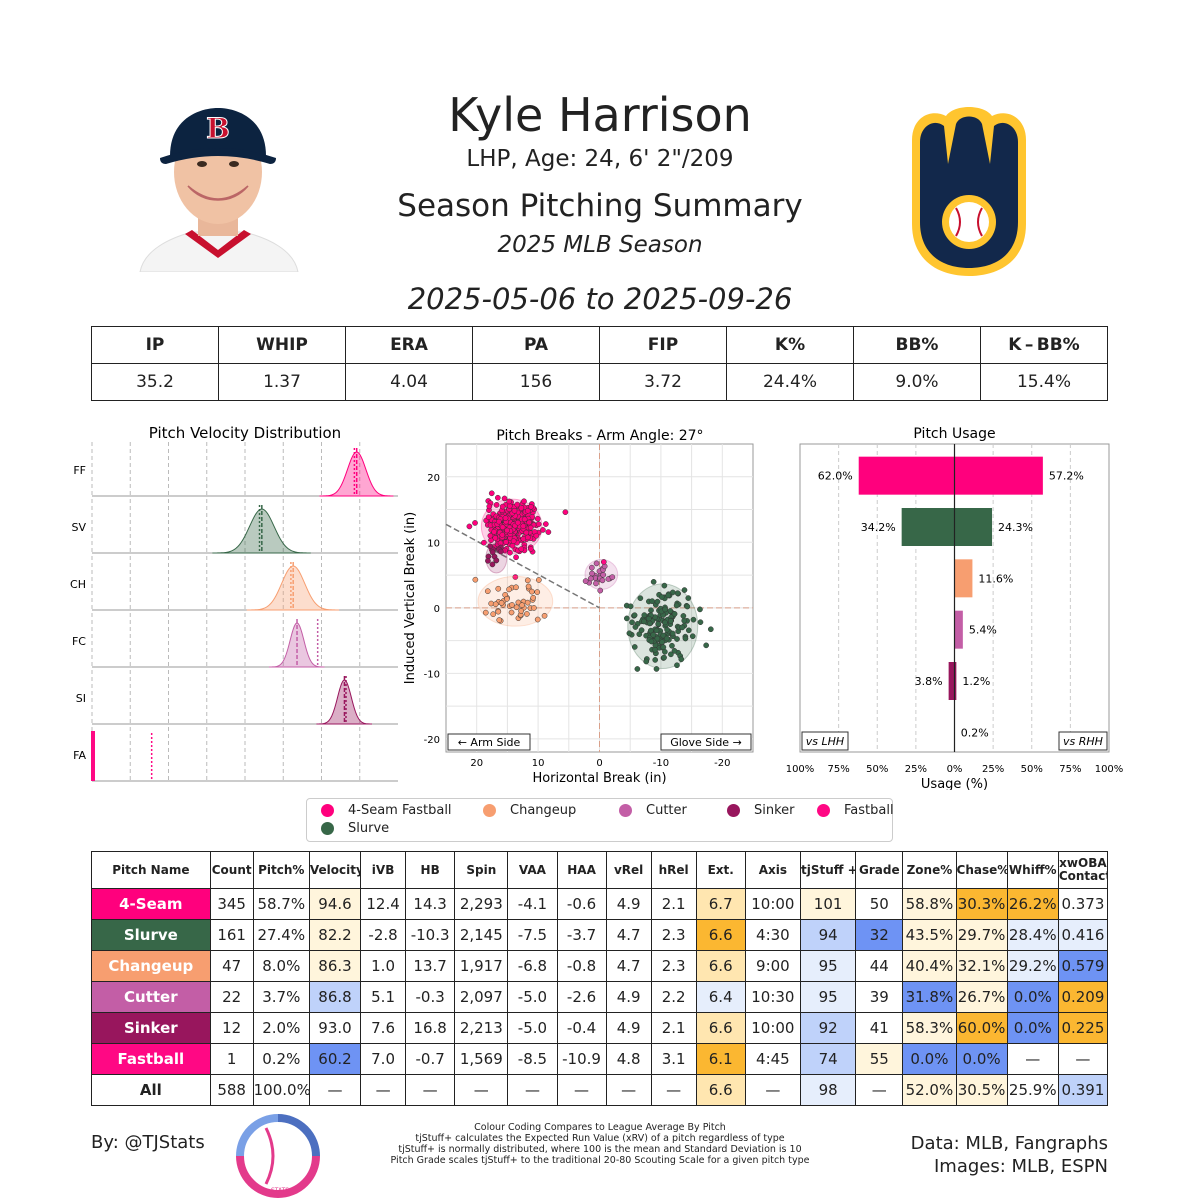 This screenshot has height=1200, width=1200. I want to click on table-cell: 86.8, so click(335, 997).